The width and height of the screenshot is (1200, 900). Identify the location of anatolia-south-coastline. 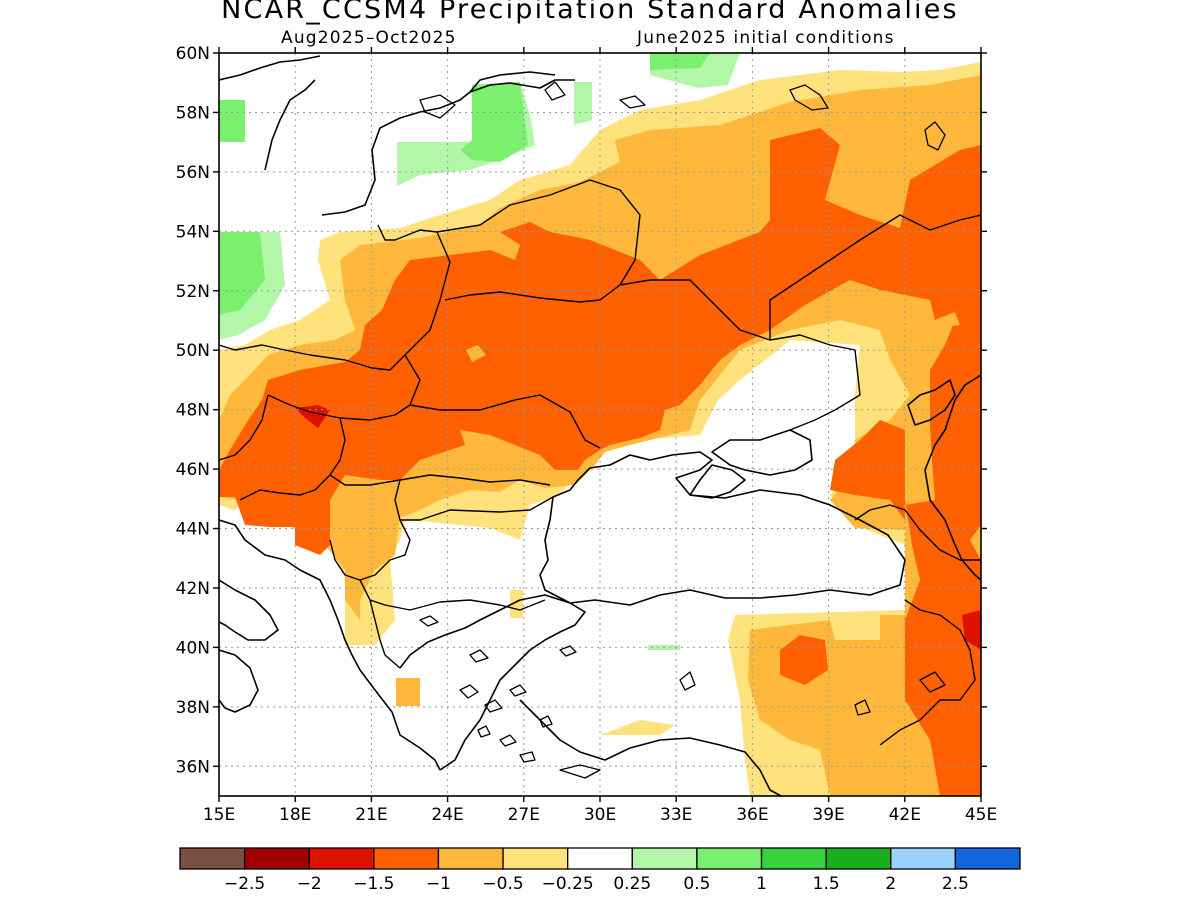
(650, 747).